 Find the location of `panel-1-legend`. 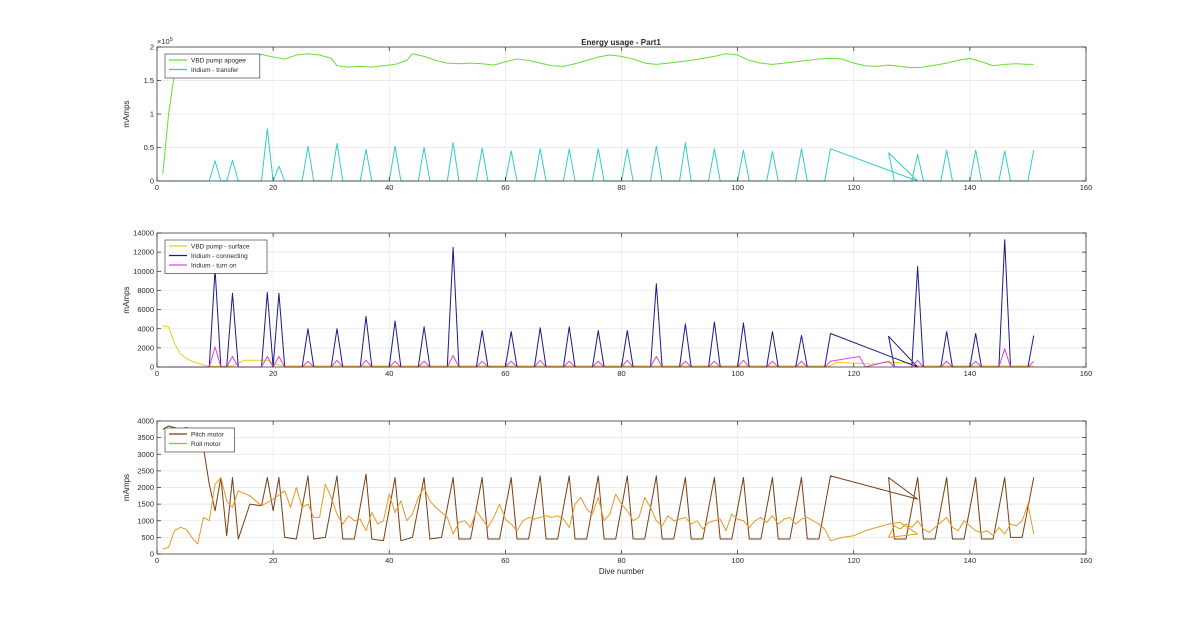

panel-1-legend is located at coordinates (212, 66).